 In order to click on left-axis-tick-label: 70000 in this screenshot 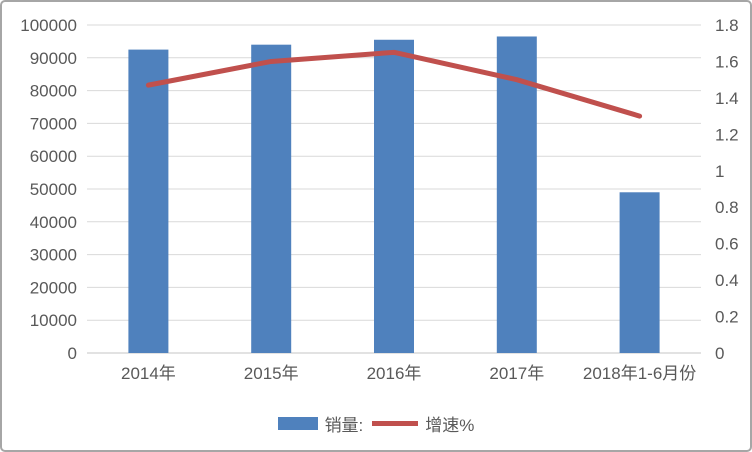, I will do `click(53, 123)`.